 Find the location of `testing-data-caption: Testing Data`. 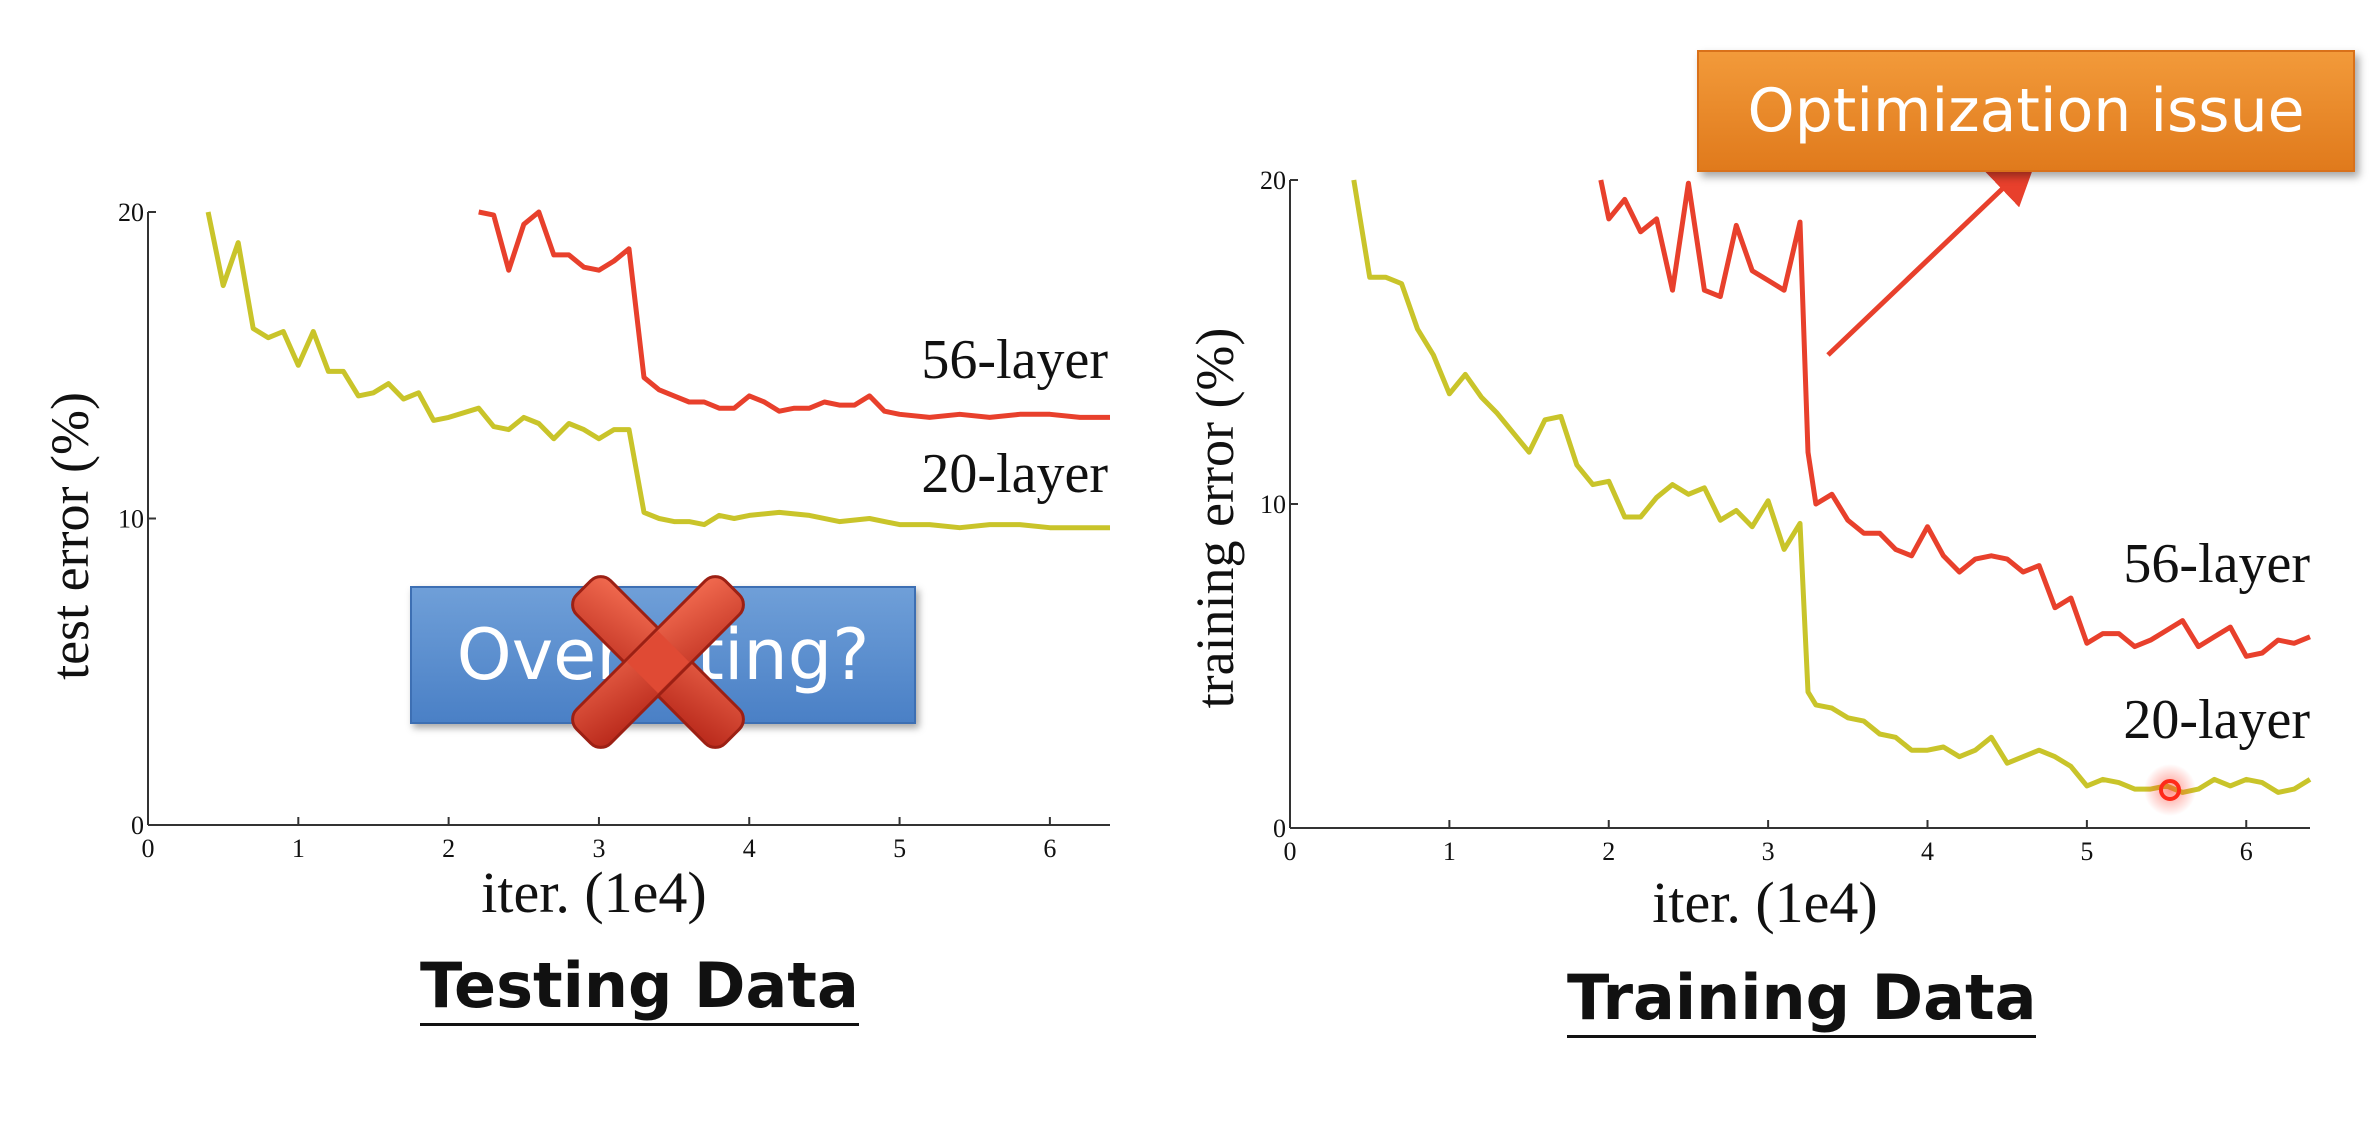

testing-data-caption: Testing Data is located at coordinates (639, 988).